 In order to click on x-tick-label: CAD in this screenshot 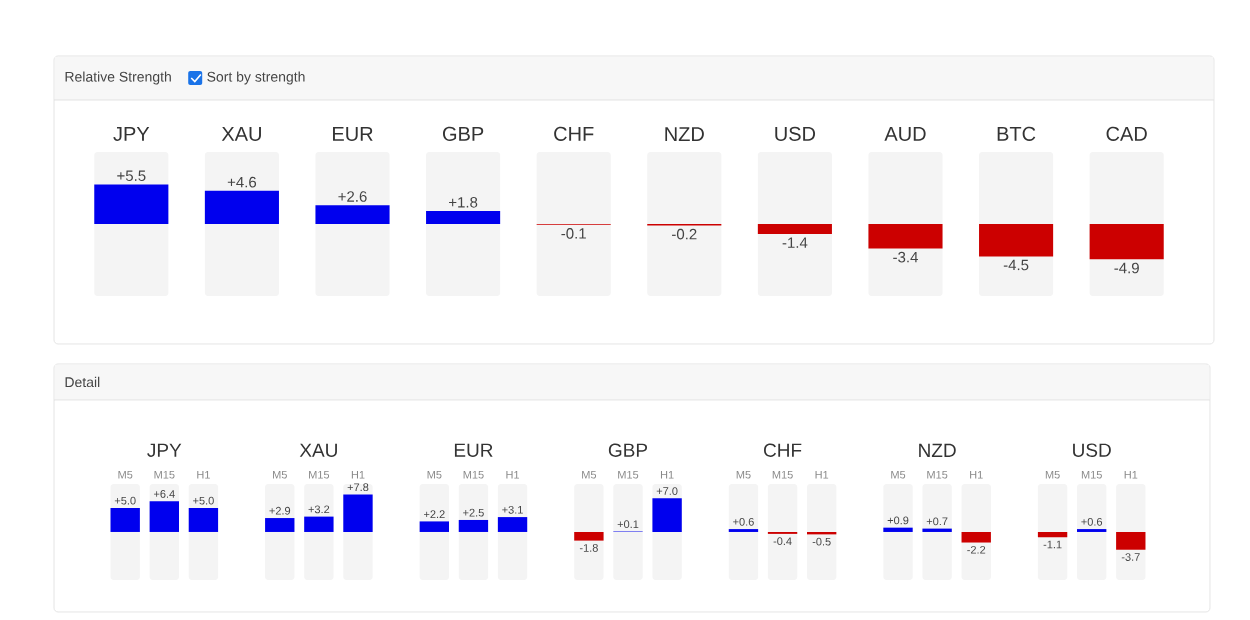, I will do `click(1126, 133)`.